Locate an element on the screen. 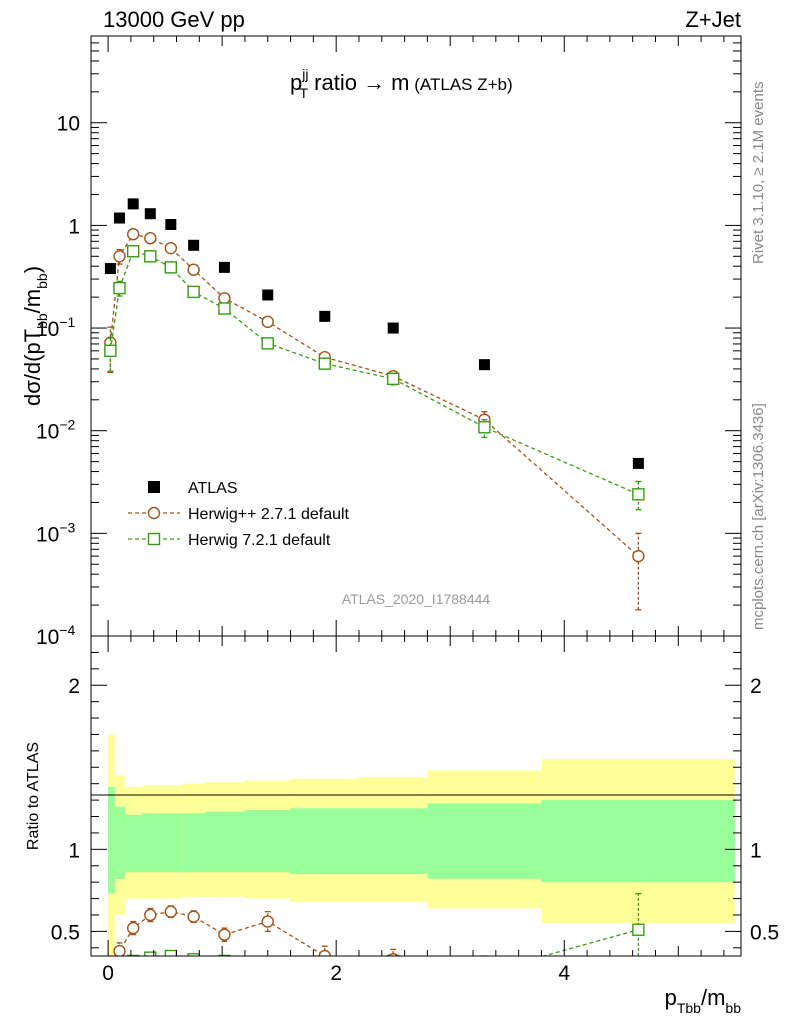 This screenshot has width=786, height=1024. ratio-y-tick-label: 0.5 is located at coordinates (65, 932).